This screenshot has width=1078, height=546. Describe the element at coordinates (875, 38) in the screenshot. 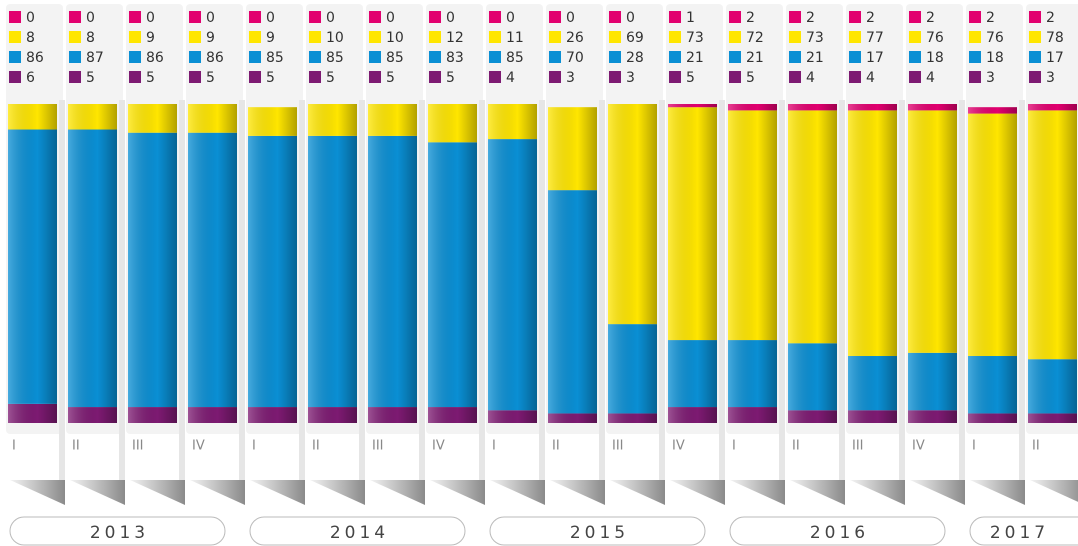

I see `value-label: 77` at that location.